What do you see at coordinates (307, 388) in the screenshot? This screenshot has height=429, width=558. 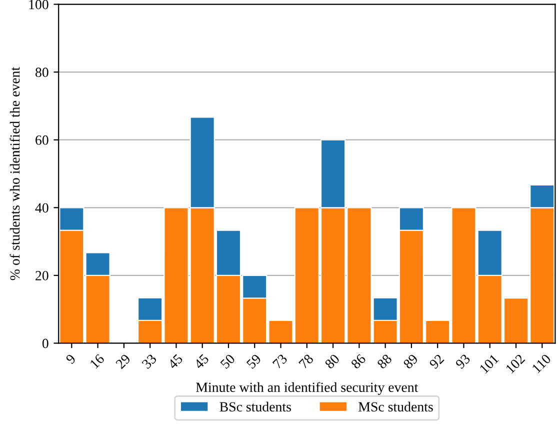 I see `x-axis-title: Minute with an identified security event` at bounding box center [307, 388].